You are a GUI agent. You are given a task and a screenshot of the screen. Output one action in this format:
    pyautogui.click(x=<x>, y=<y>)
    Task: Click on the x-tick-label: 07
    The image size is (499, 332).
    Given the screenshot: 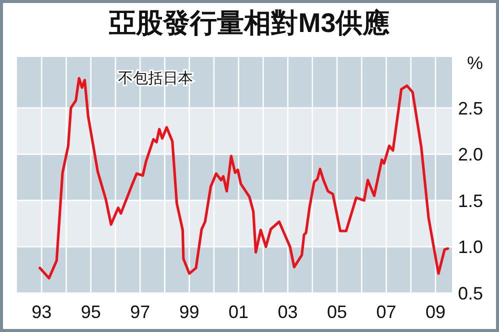 What is the action you would take?
    pyautogui.click(x=386, y=312)
    